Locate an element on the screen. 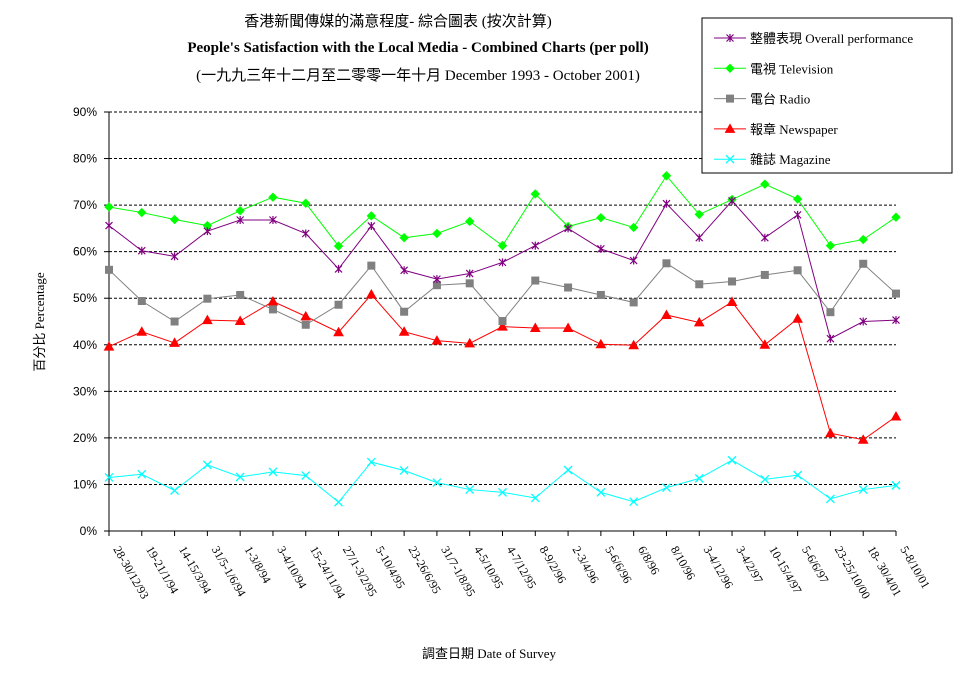 This screenshot has height=680, width=975. y-tick-label: 40% is located at coordinates (85, 345).